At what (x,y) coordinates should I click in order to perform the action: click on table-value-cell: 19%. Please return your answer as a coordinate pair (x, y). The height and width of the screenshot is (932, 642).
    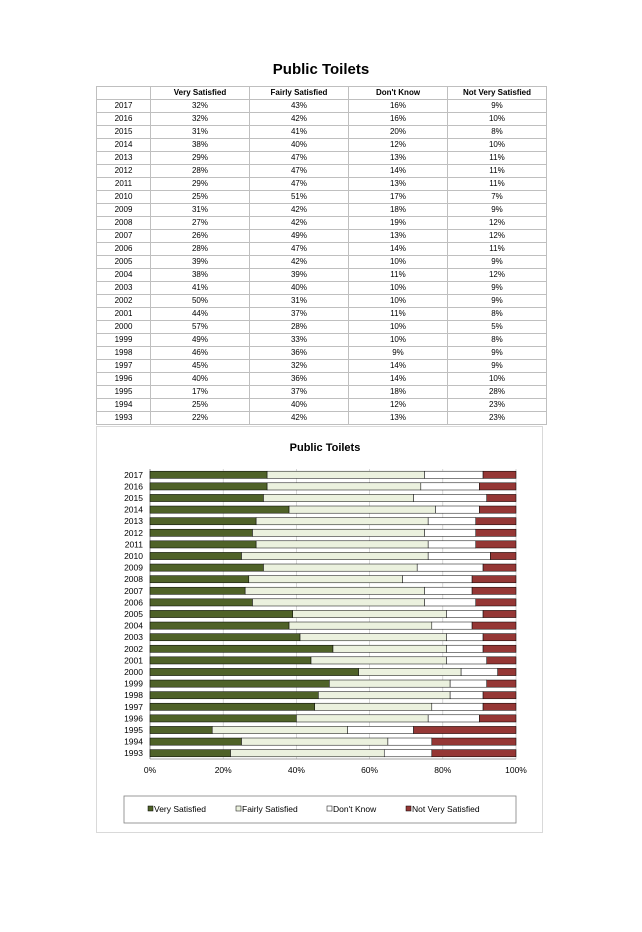
    Looking at the image, I should click on (398, 223).